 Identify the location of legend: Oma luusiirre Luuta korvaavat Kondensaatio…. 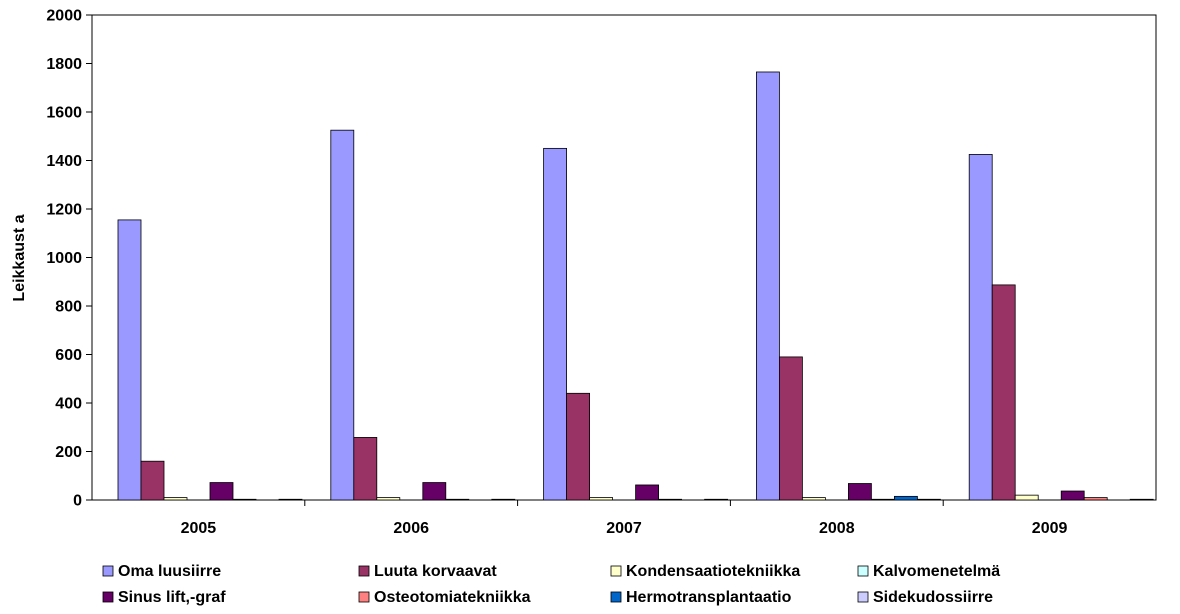
(551, 584).